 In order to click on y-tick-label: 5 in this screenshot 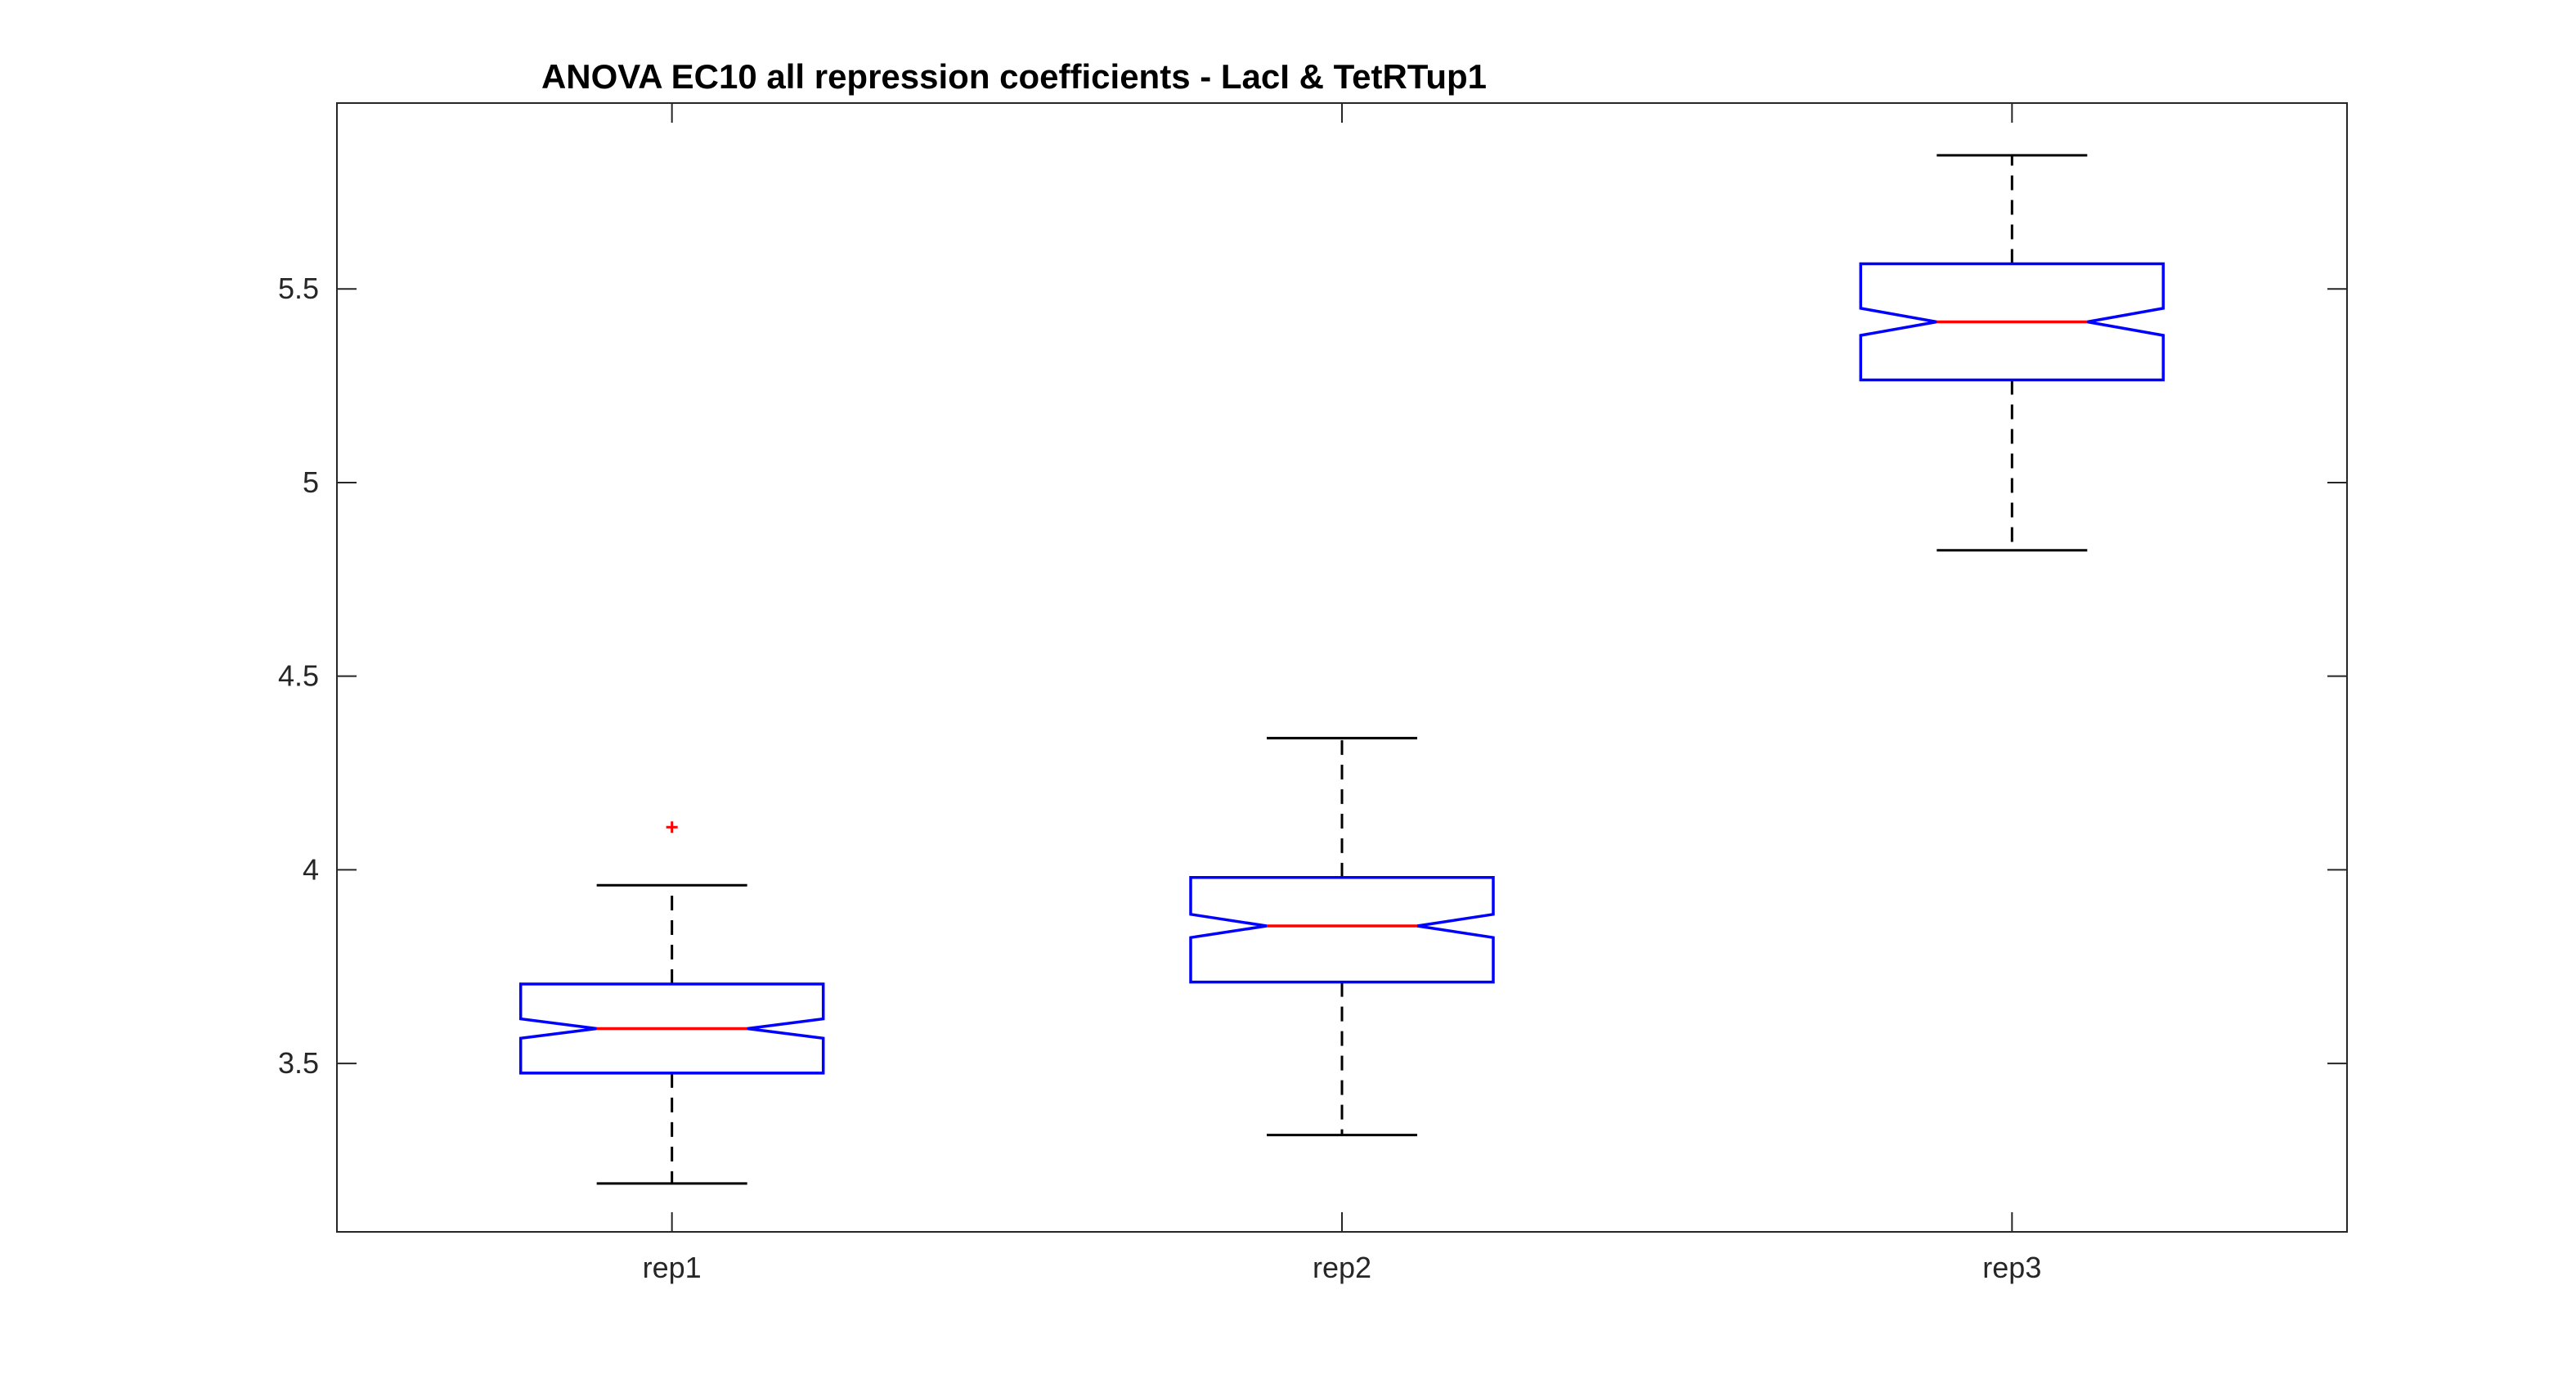, I will do `click(311, 482)`.